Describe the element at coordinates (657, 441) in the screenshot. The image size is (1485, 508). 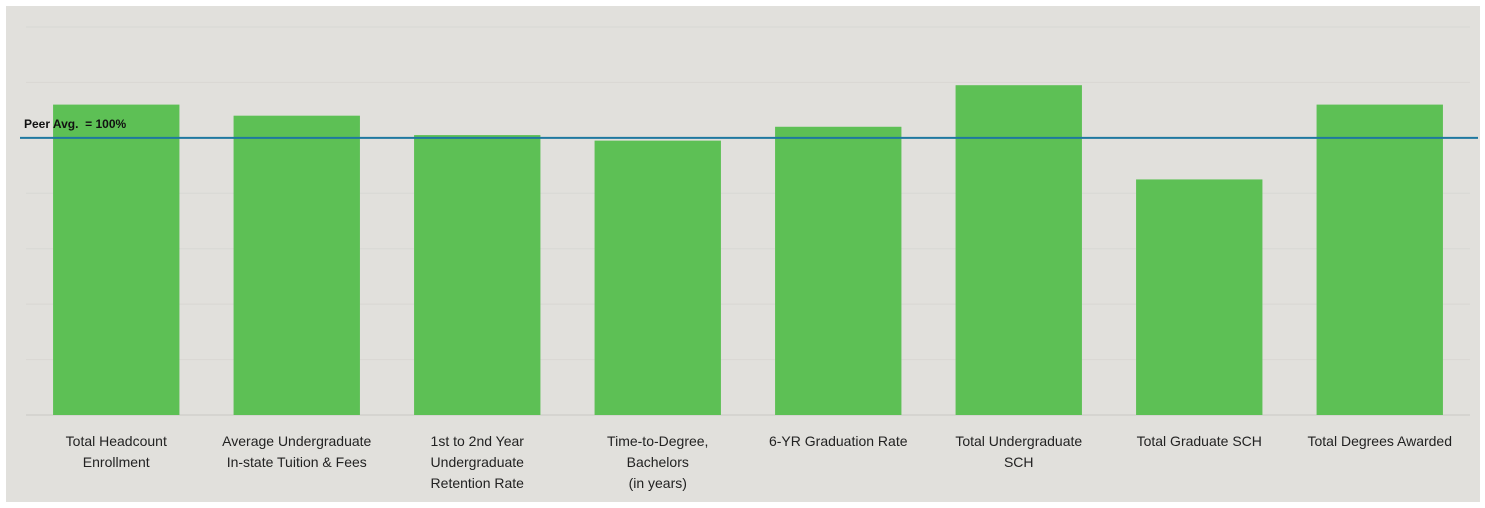
I see `category-label-line: Time-to-Degree,` at that location.